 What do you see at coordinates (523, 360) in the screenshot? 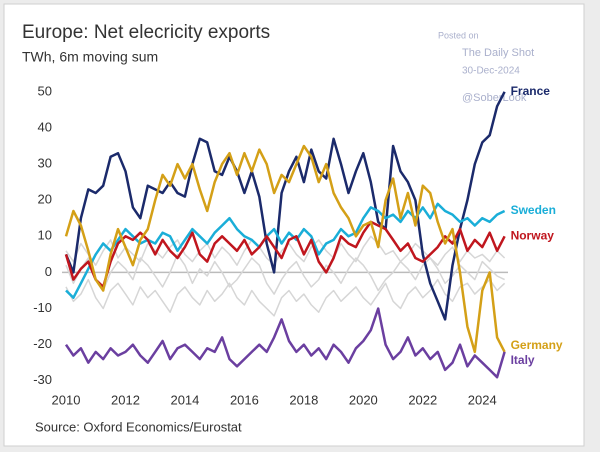
I see `series-label: Italy` at bounding box center [523, 360].